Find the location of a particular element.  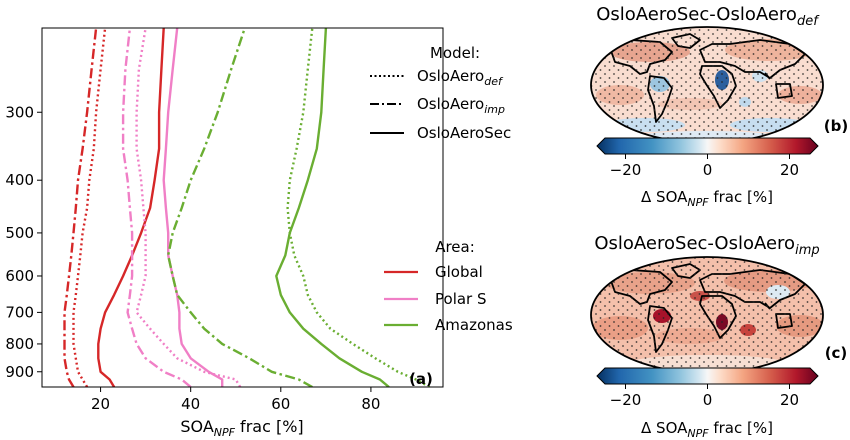

model-legend-entry: OsloAeroimp is located at coordinates (437, 105).